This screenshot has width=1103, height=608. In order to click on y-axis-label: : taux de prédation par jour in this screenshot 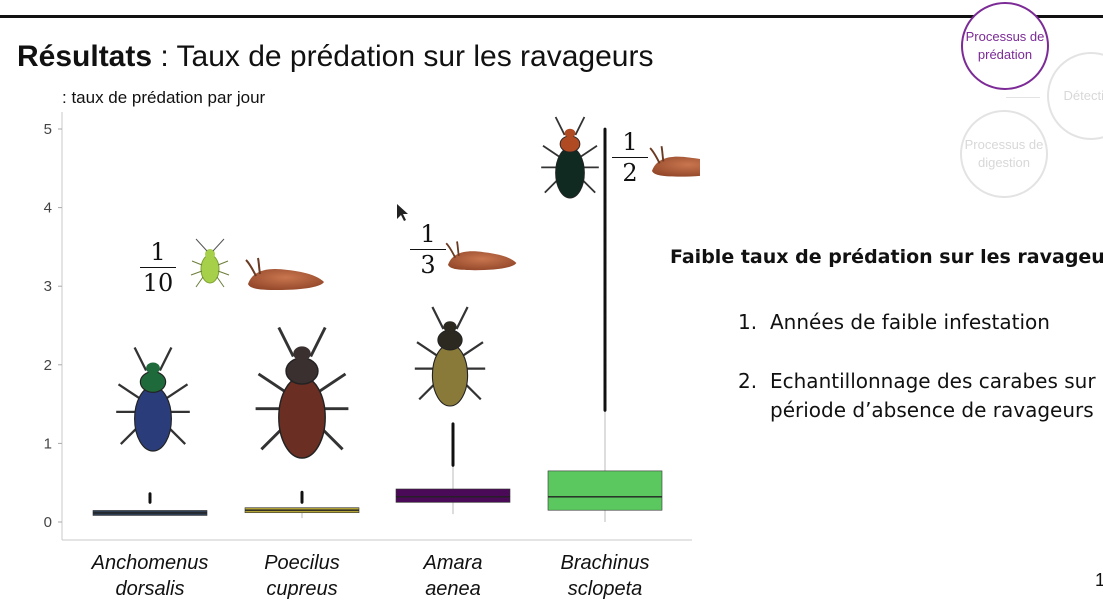, I will do `click(164, 97)`.